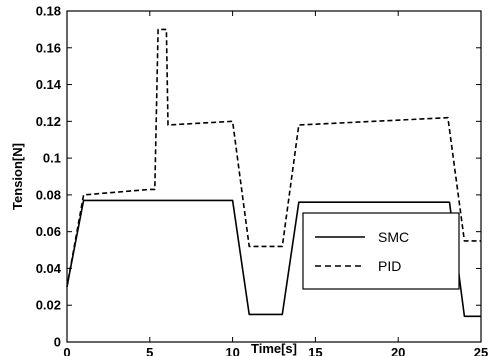 The width and height of the screenshot is (492, 356). I want to click on y-tick-label: 0.06, so click(48, 231).